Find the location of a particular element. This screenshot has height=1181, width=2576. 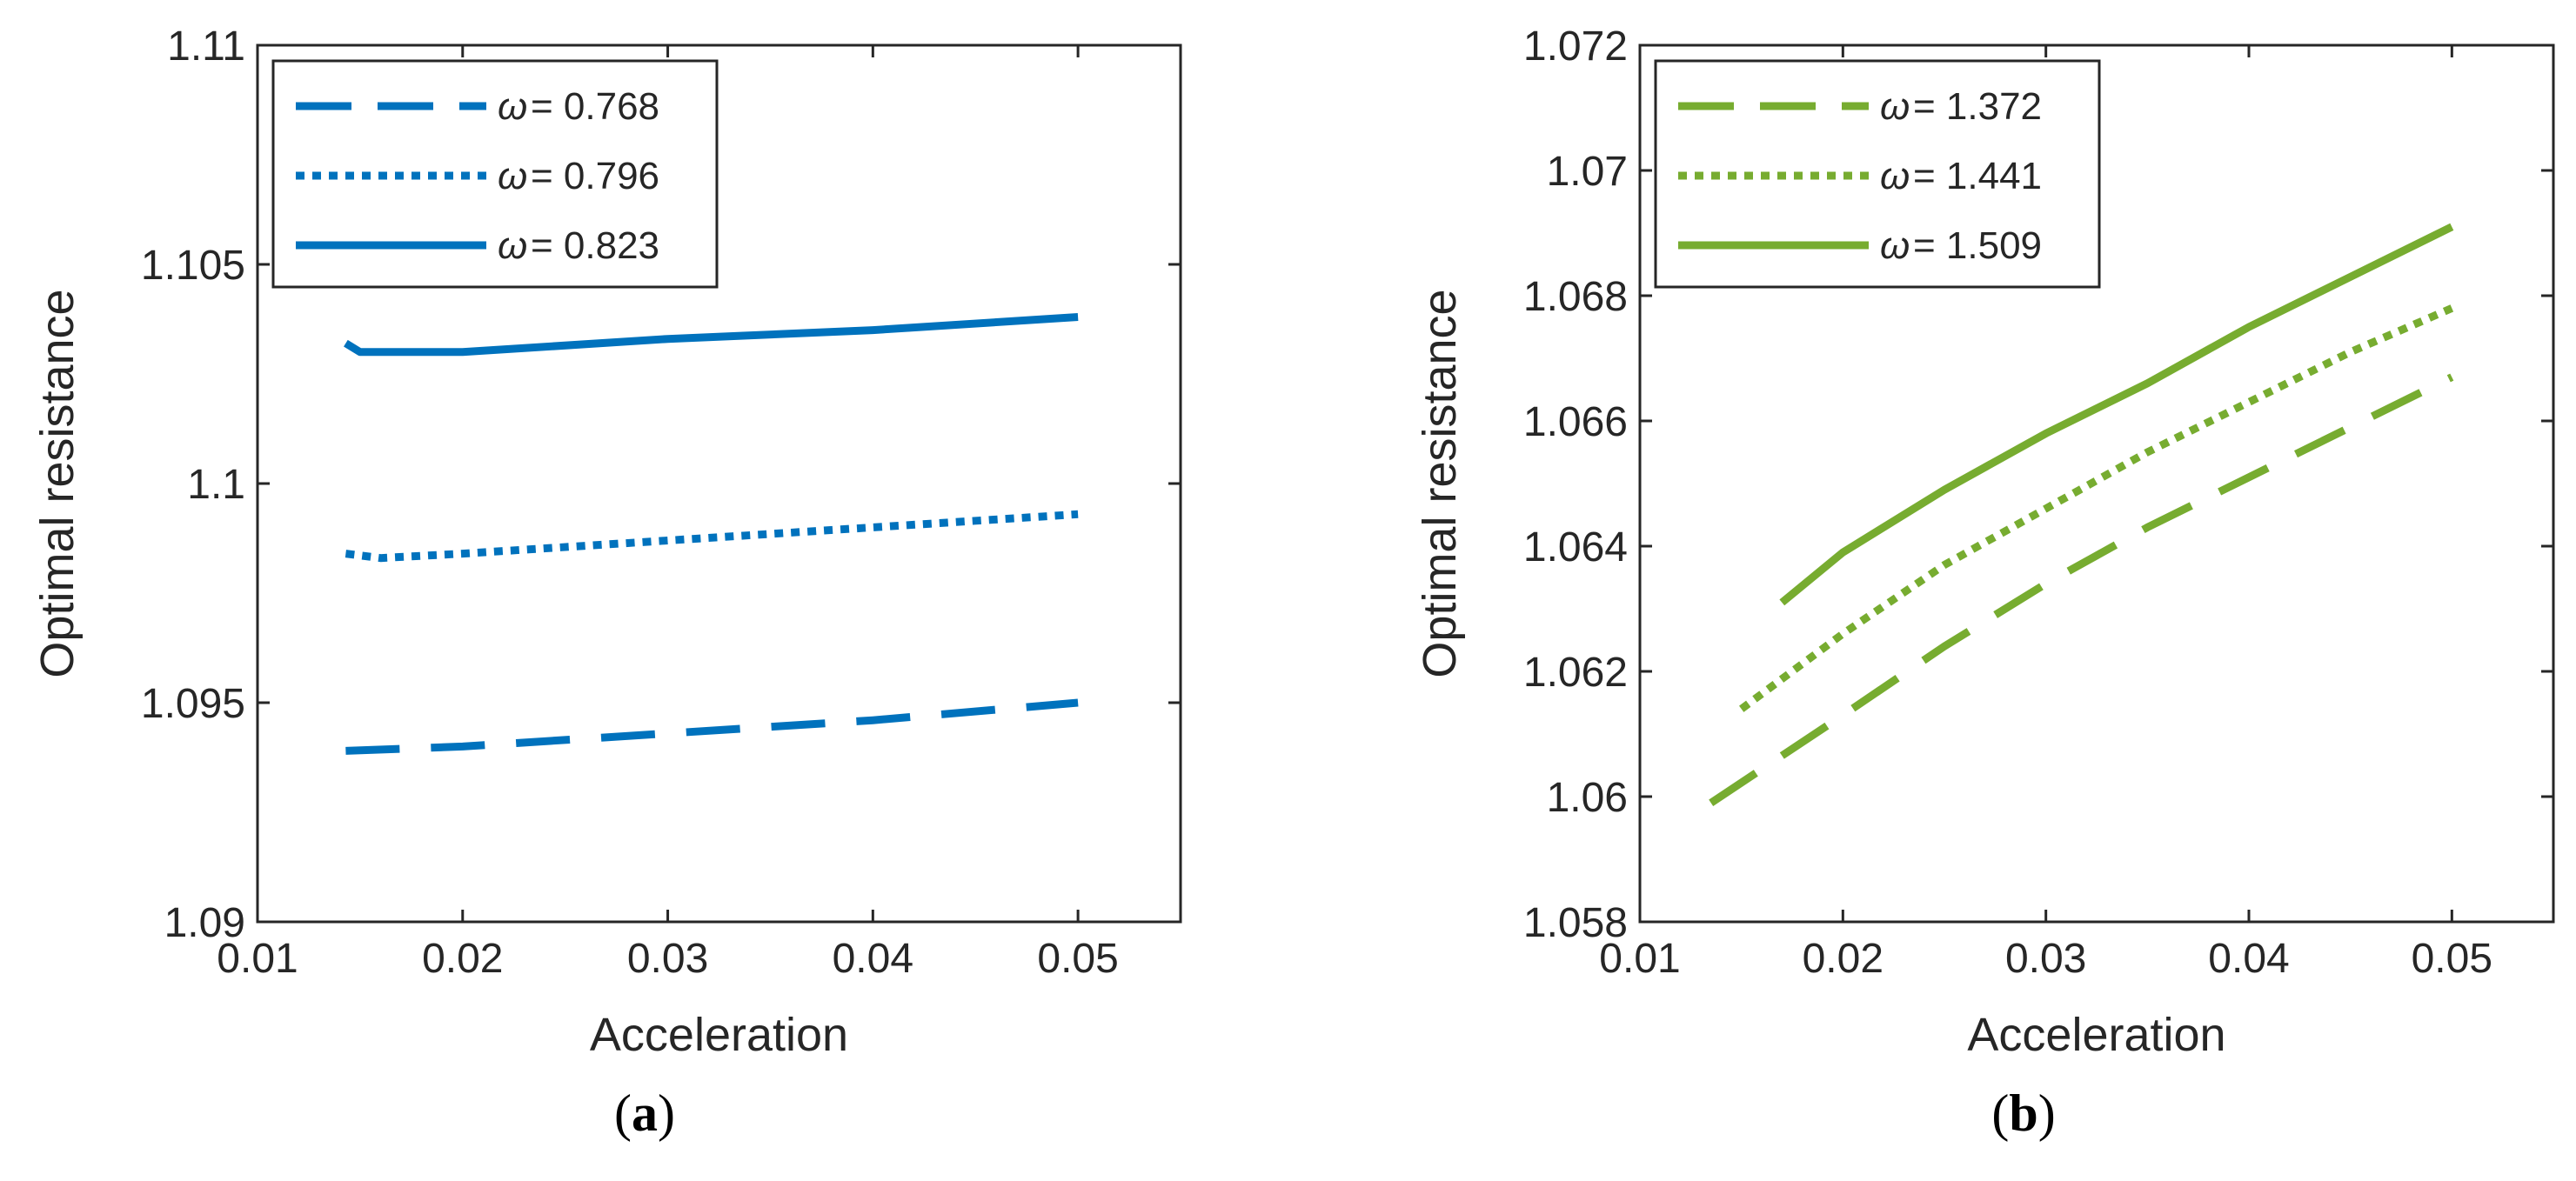

y-tick-label: 1.095 is located at coordinates (193, 704).